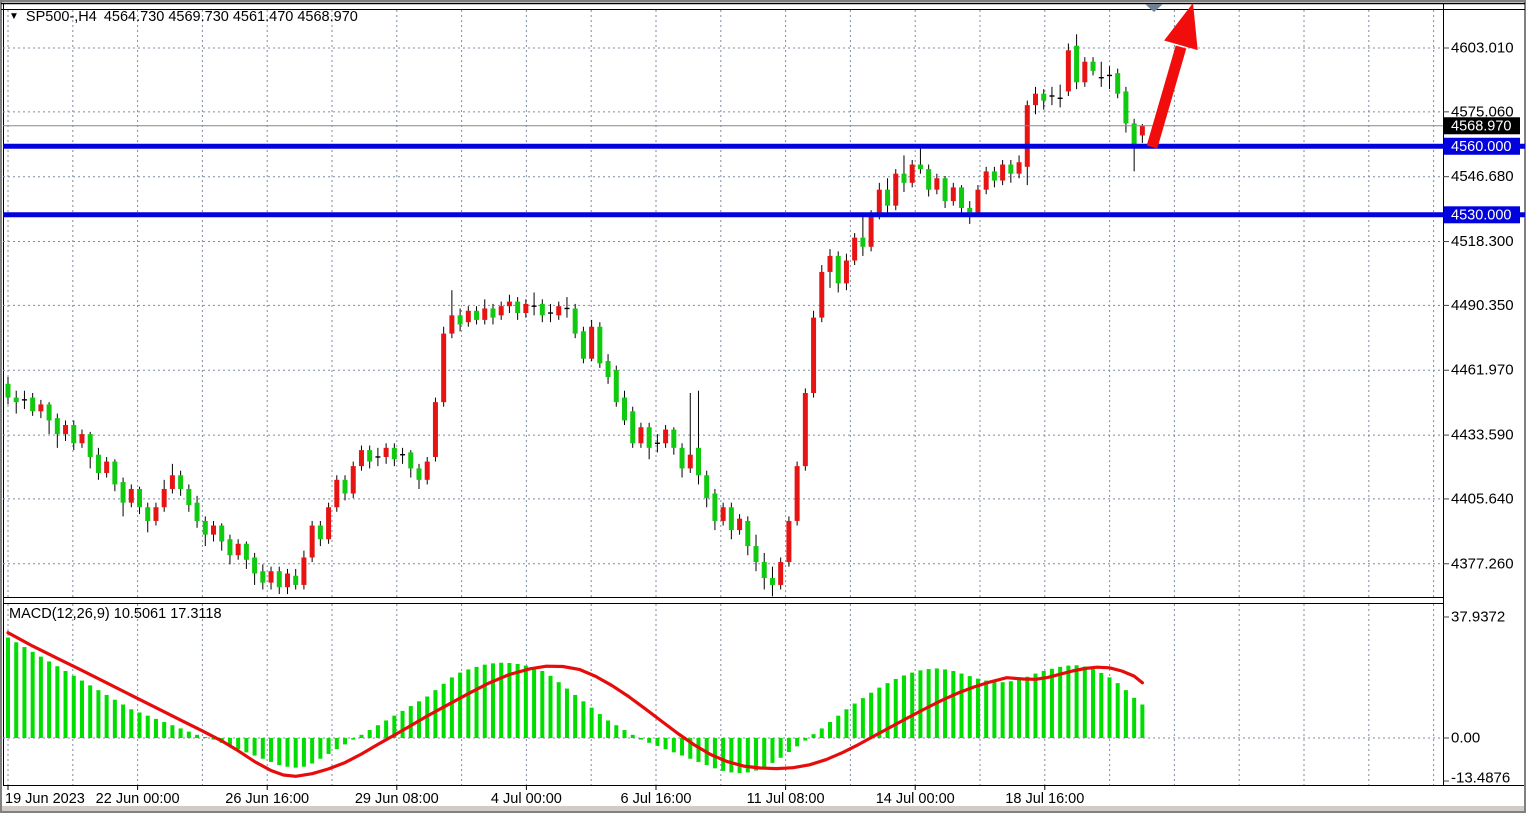  I want to click on macd-indicator-label: MACD(12,26,9) 10.5061 17.3118, so click(115, 614).